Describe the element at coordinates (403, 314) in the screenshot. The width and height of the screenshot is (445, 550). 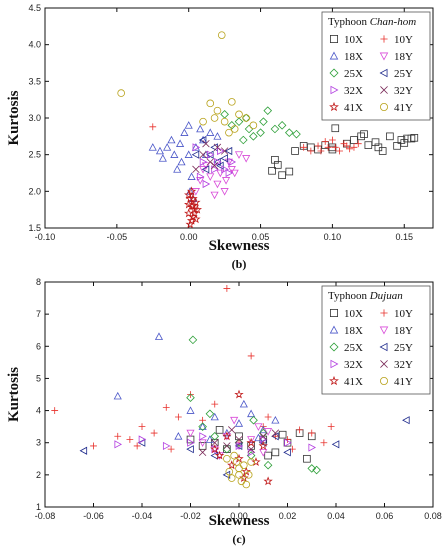
I see `legend-label-10Y: 10Y` at that location.